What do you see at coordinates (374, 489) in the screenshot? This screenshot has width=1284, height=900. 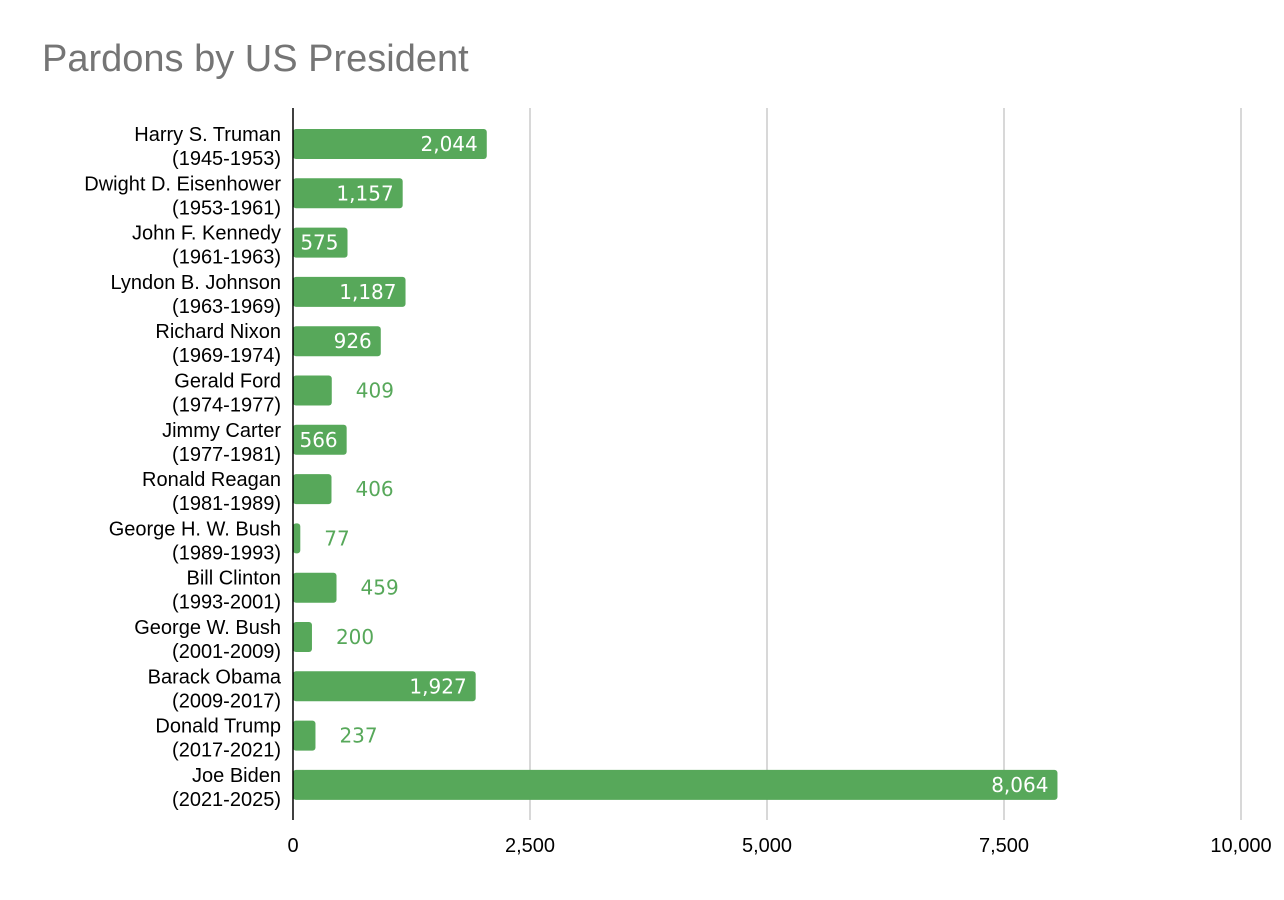 I see `data-label: 406` at bounding box center [374, 489].